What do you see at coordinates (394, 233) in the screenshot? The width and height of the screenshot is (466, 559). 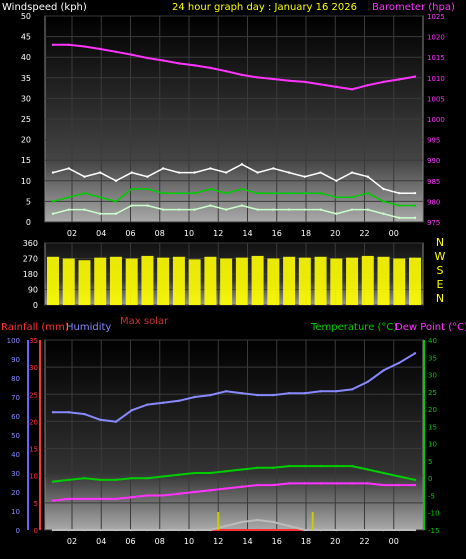 I see `time-tick-label: 00` at bounding box center [394, 233].